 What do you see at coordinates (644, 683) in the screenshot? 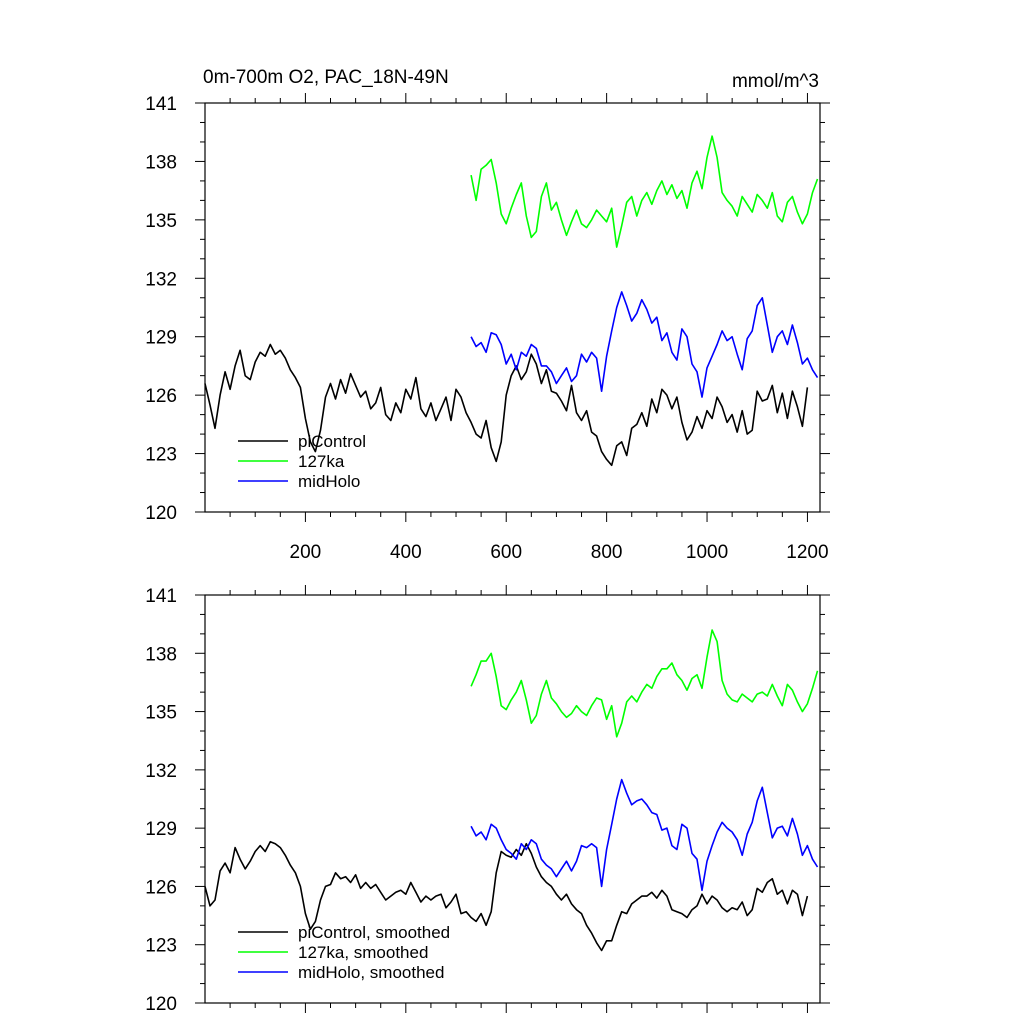
I see `series-line-127ka-smoothed` at bounding box center [644, 683].